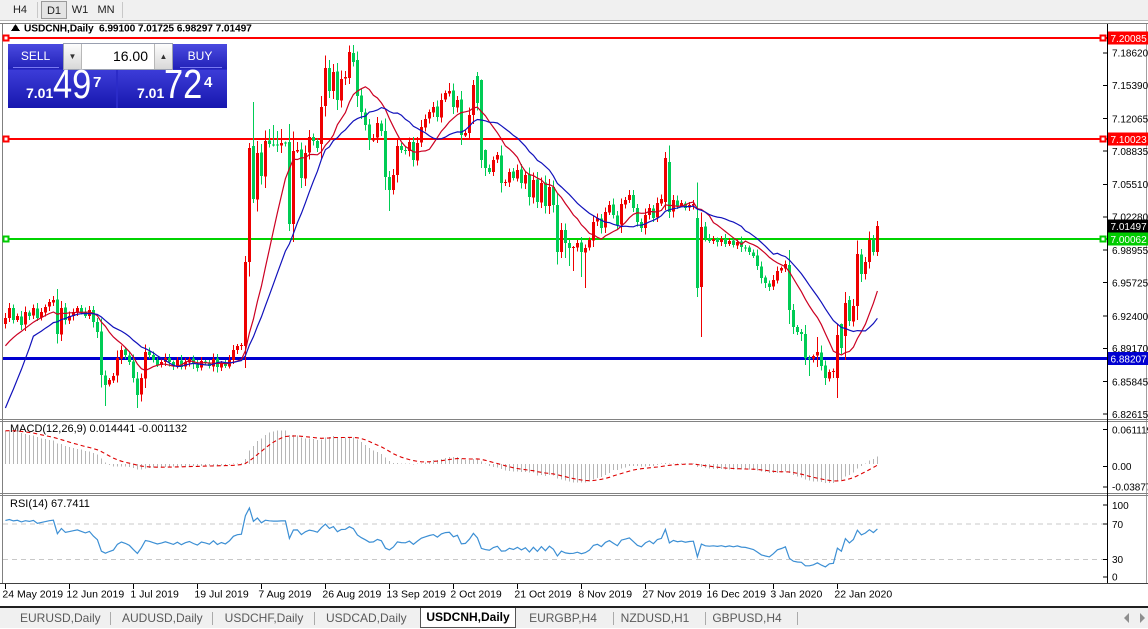 This screenshot has width=1148, height=629. Describe the element at coordinates (1130, 54) in the screenshot. I see `svg-text: 7.18620` at that location.